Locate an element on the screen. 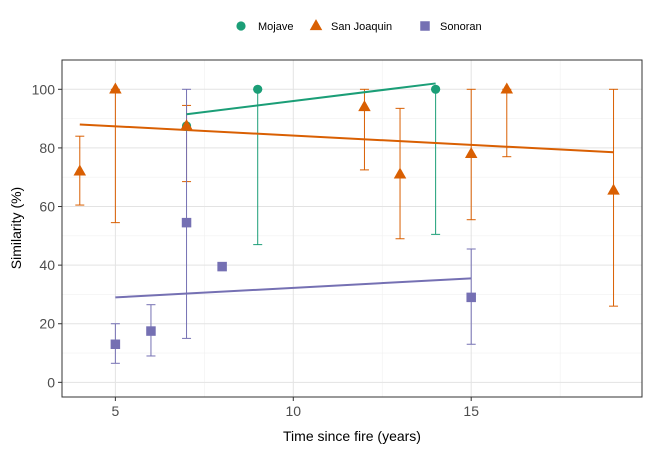 This screenshot has width=650, height=450. legend-label-sonoran: Sonoran is located at coordinates (461, 27).